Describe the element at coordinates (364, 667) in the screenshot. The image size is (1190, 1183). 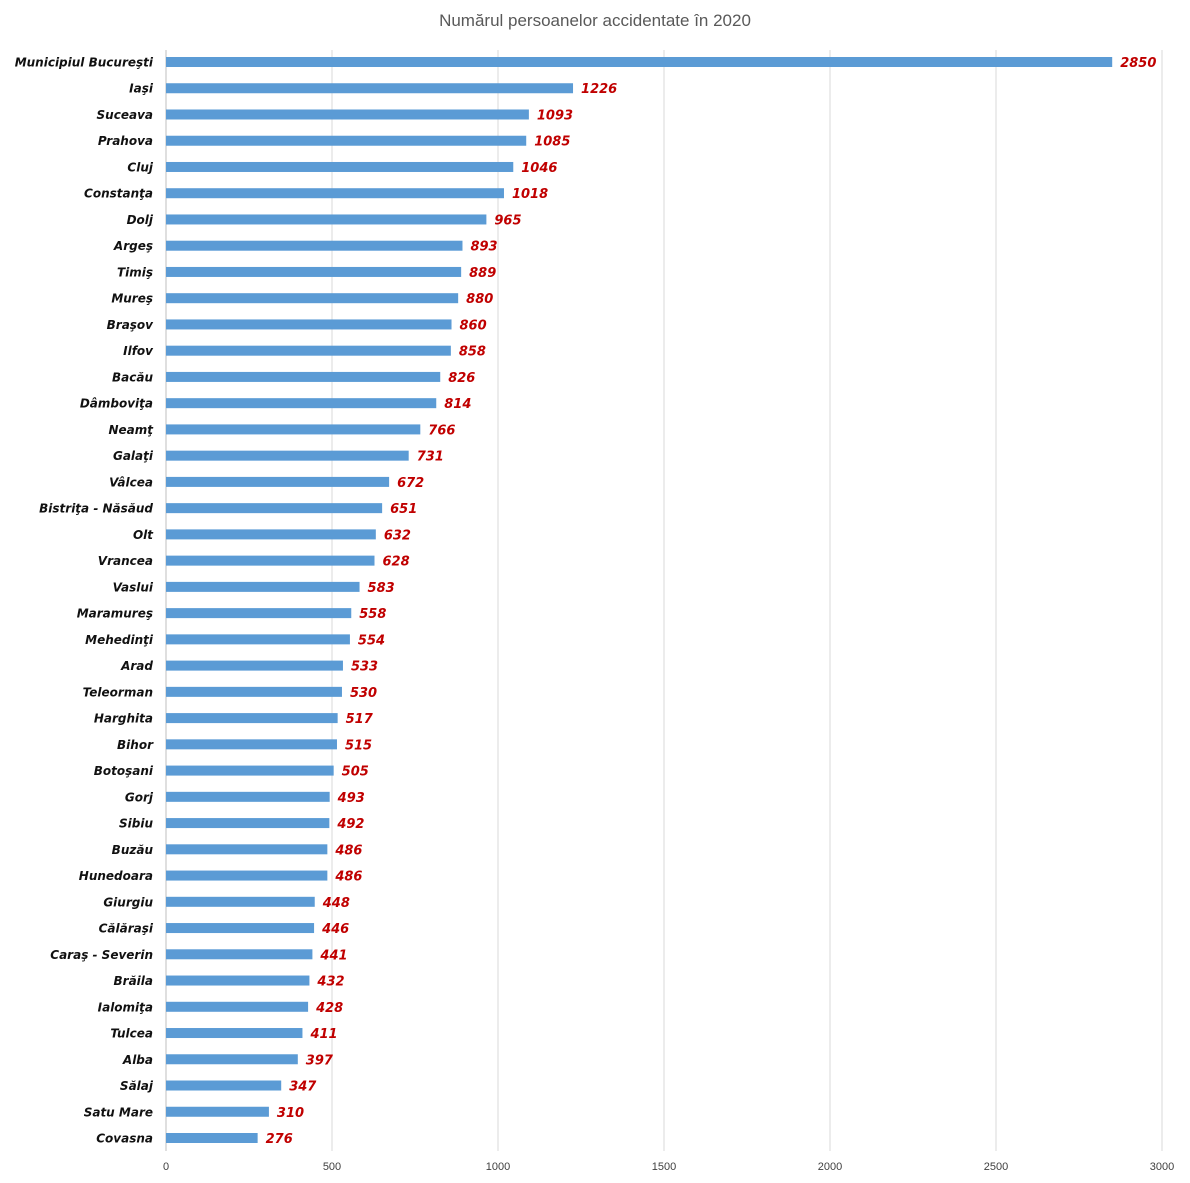
I see `data-label: 533` at that location.